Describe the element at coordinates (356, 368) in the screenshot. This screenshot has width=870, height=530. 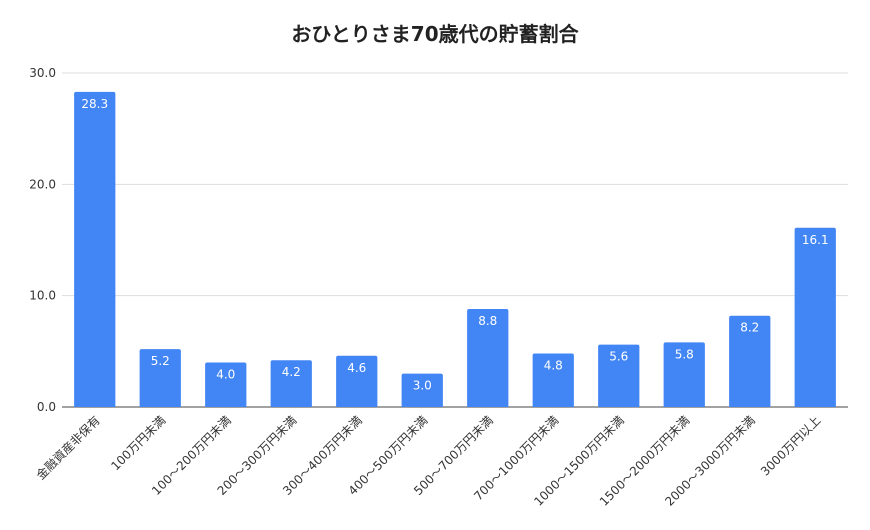
I see `data-label: 4.6` at that location.